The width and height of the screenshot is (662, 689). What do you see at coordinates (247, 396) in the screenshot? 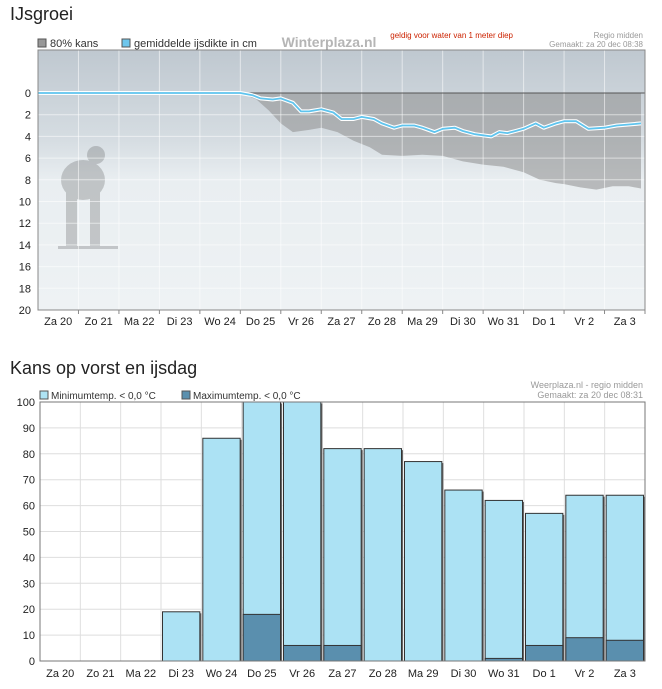
I see `legend-label-maximumtemp: Maximumtemp. < 0,0 °C` at bounding box center [247, 396].